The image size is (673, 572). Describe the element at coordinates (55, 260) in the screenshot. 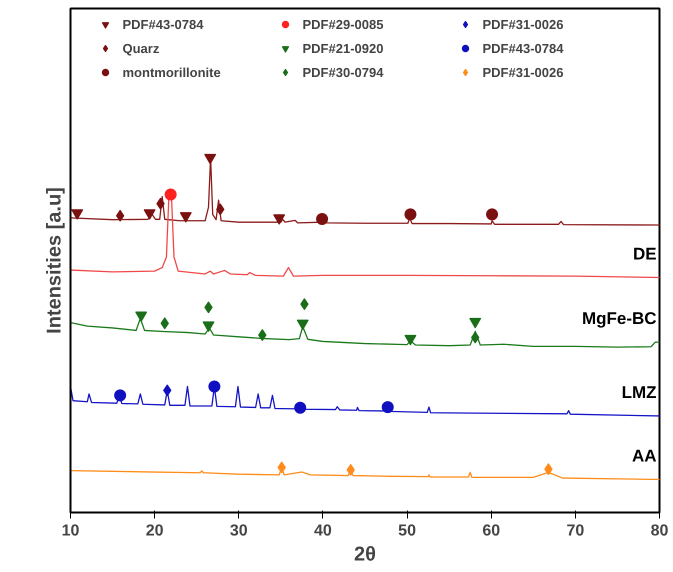

I see `y-axis-title: Intensities [a.u]` at that location.